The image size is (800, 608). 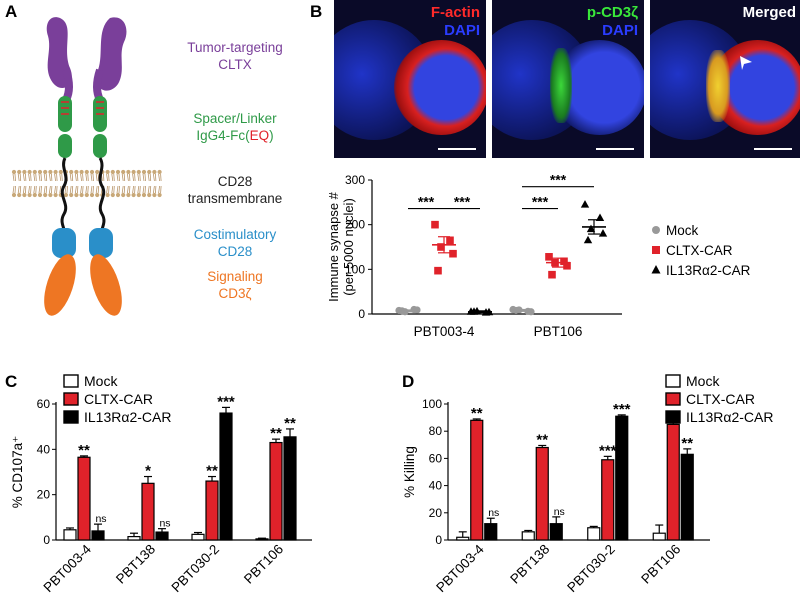 What do you see at coordinates (235, 127) in the screenshot?
I see `label-spacer: Spacer/Linker IgG4-Fc(EQ)` at bounding box center [235, 127].